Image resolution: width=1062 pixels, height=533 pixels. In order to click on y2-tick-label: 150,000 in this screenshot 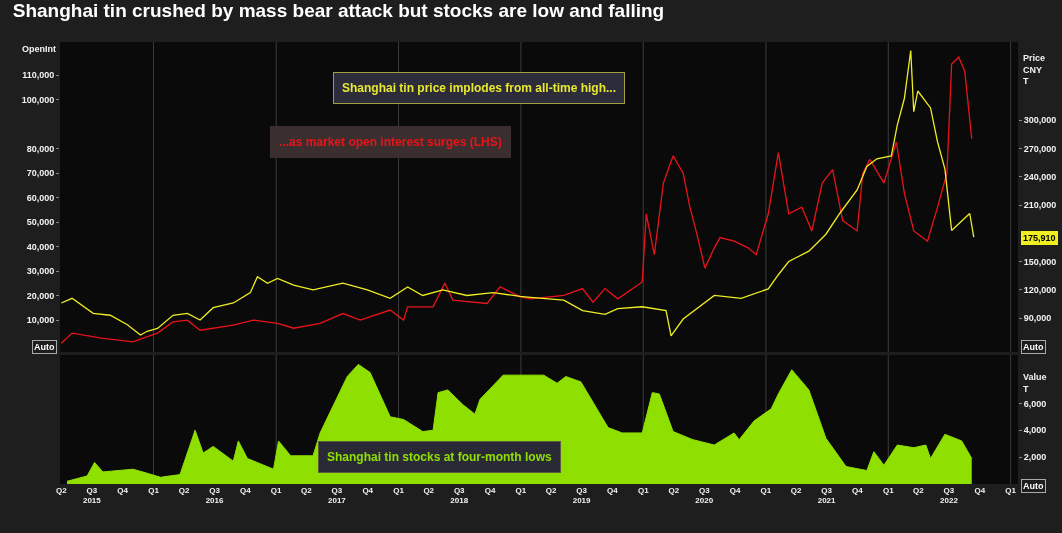, I will do `click(1040, 261)`.